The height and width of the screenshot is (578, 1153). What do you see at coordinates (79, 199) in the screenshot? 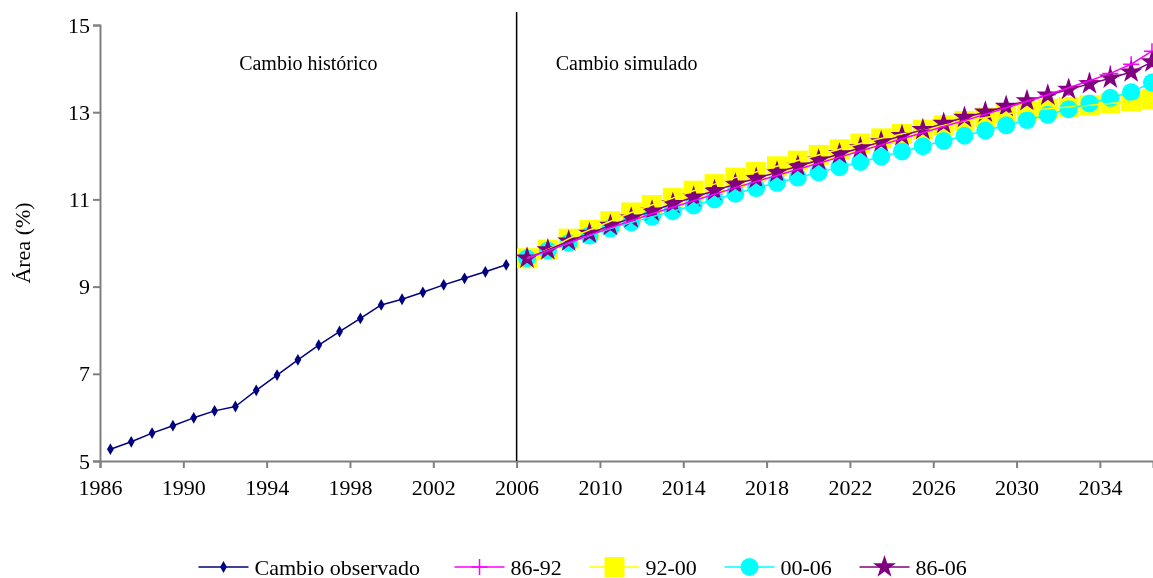
I see `y-tick-label: 11` at bounding box center [79, 199].